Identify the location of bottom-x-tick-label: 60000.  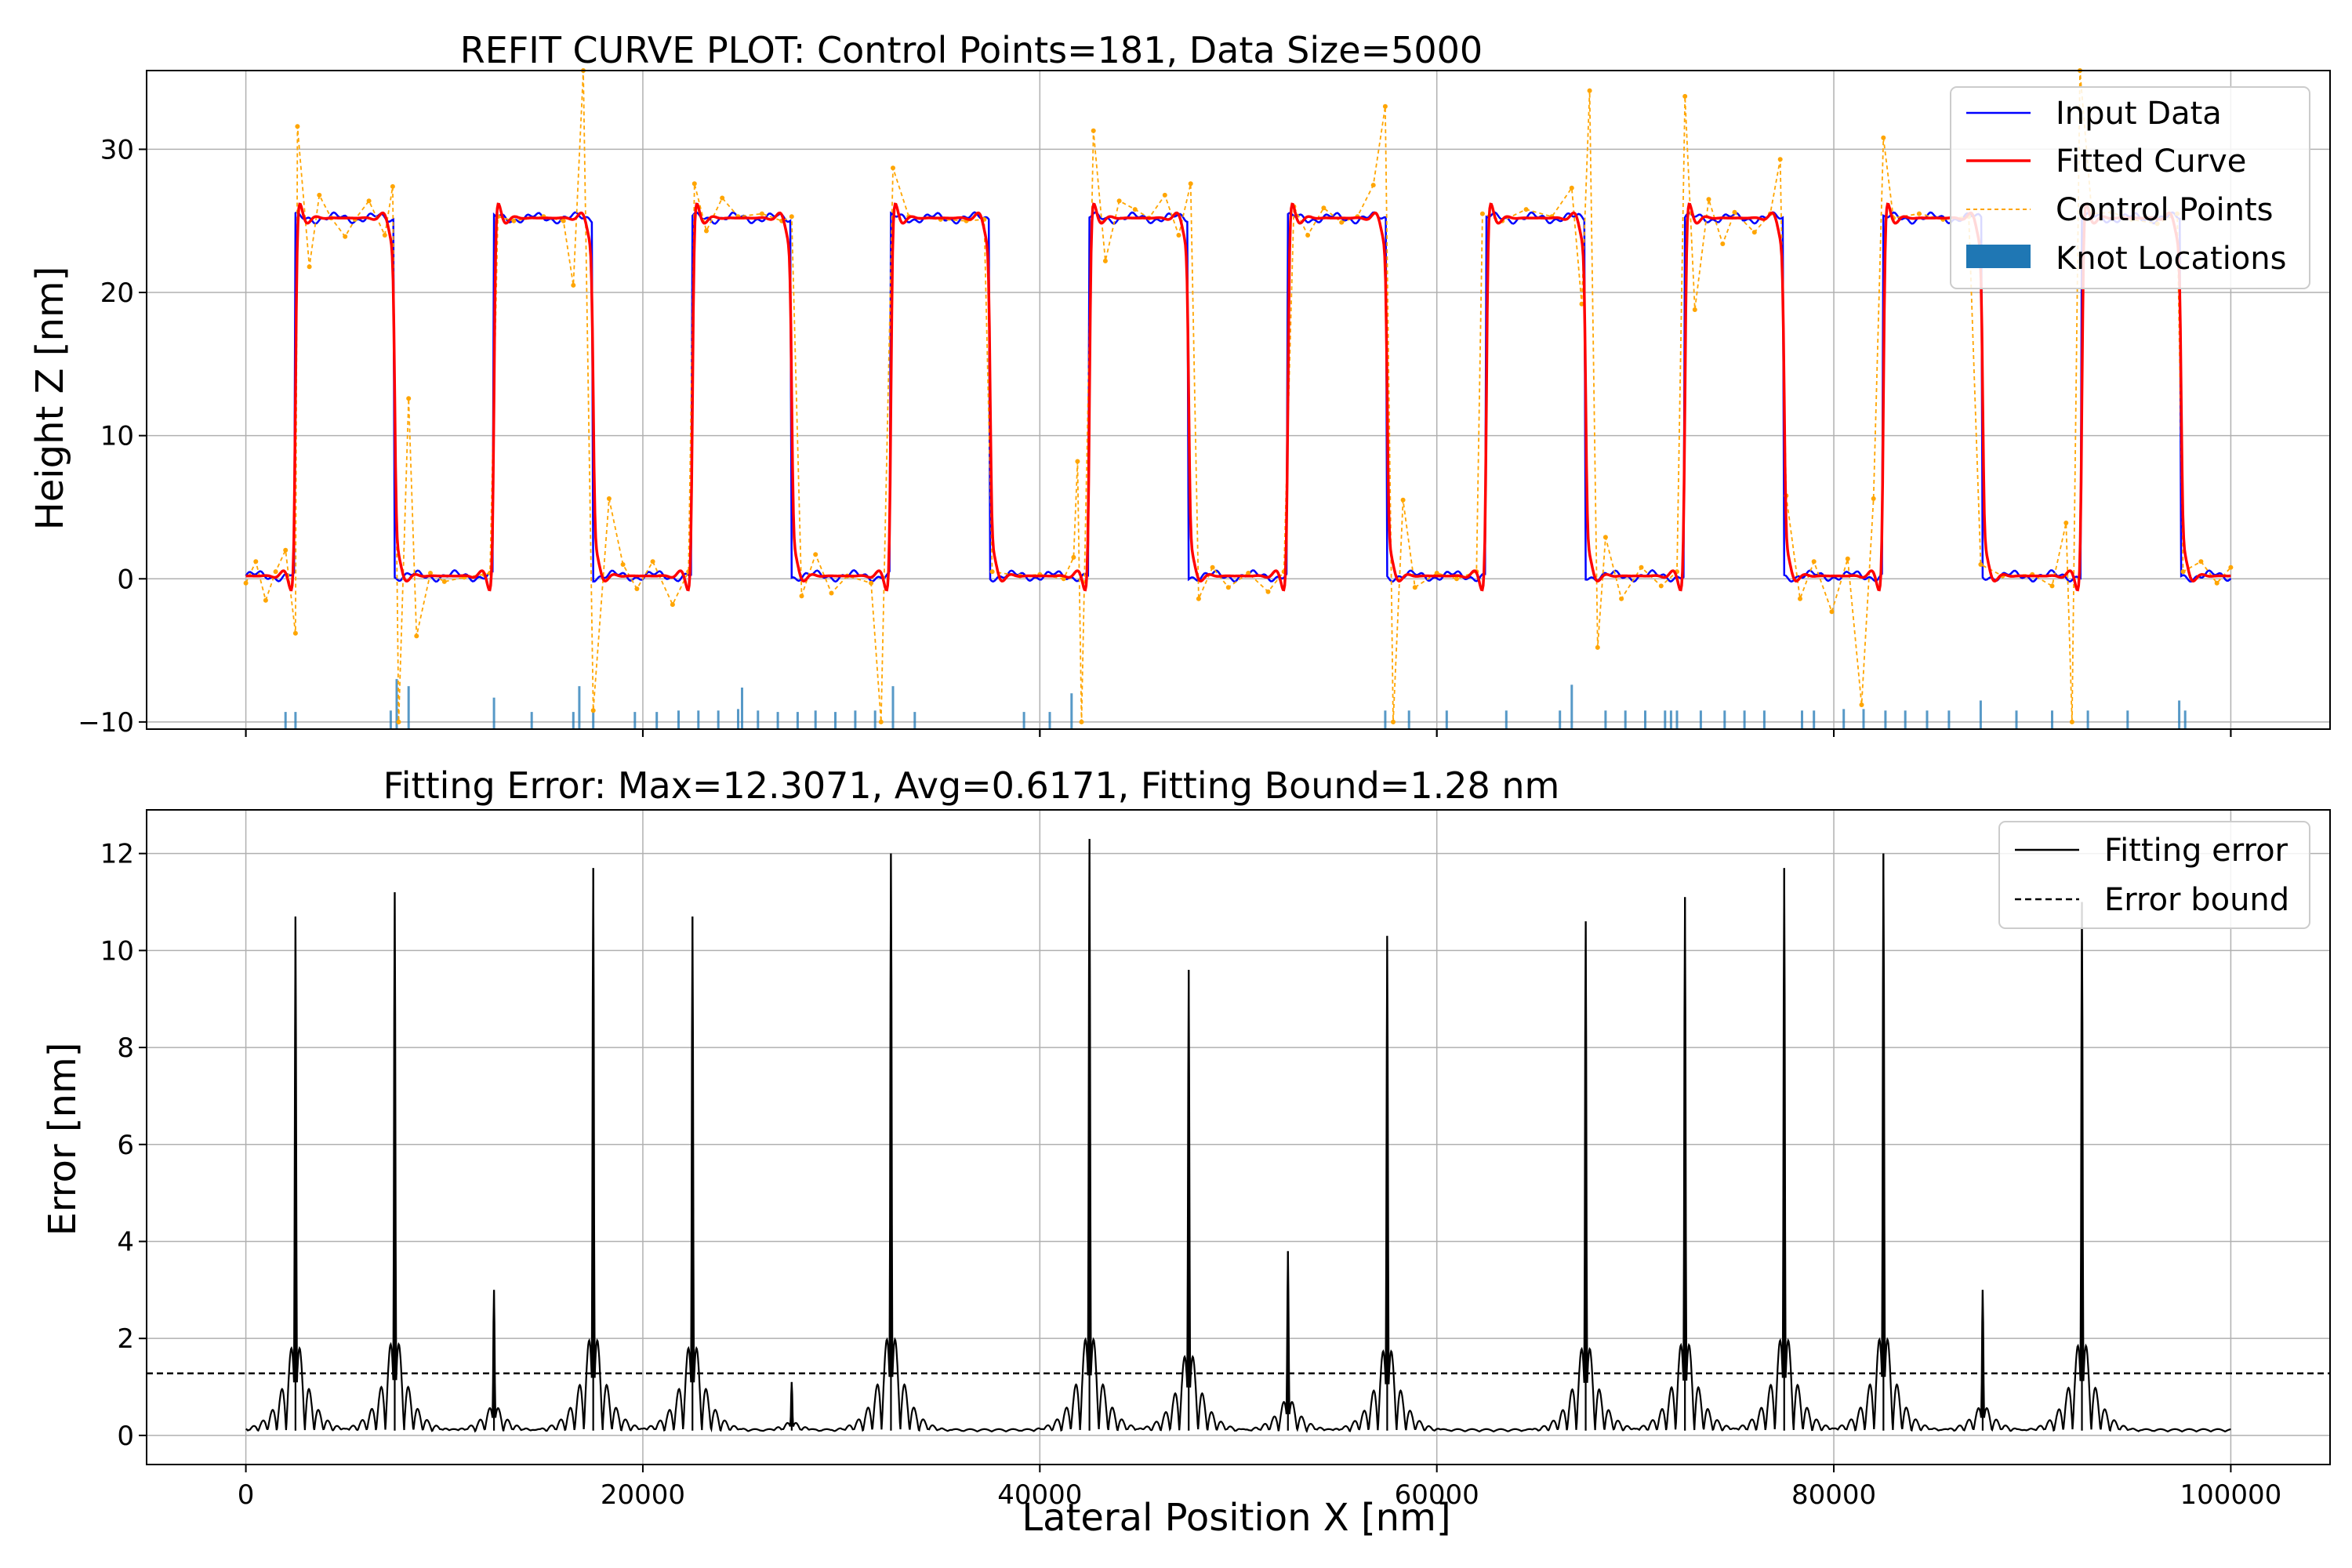
(1437, 1495).